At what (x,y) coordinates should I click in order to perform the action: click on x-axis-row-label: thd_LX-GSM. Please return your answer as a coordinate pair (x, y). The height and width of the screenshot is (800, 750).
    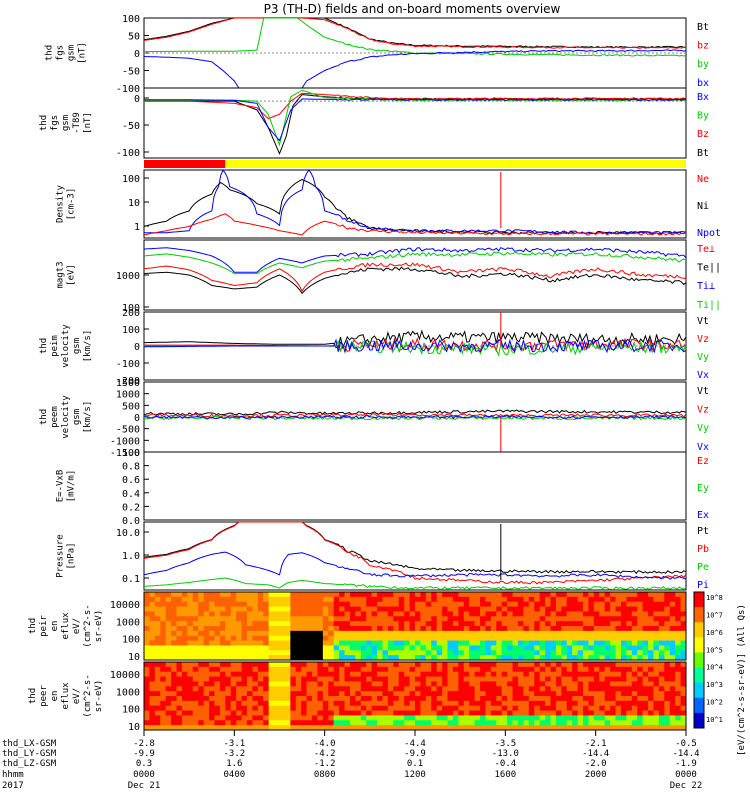
    Looking at the image, I should click on (29, 744).